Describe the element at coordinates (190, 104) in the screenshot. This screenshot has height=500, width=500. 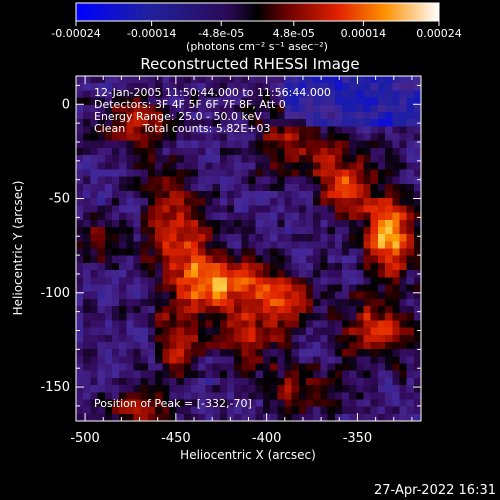
I see `annotation-detectors: Detectors: 3F 4F 5F 6F 7F 8F, Att 0` at that location.